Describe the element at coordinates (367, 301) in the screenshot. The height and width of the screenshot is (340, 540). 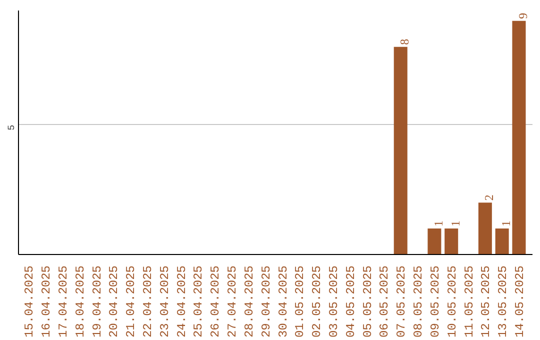
I see `x-tick-label: 05.05.2025` at that location.